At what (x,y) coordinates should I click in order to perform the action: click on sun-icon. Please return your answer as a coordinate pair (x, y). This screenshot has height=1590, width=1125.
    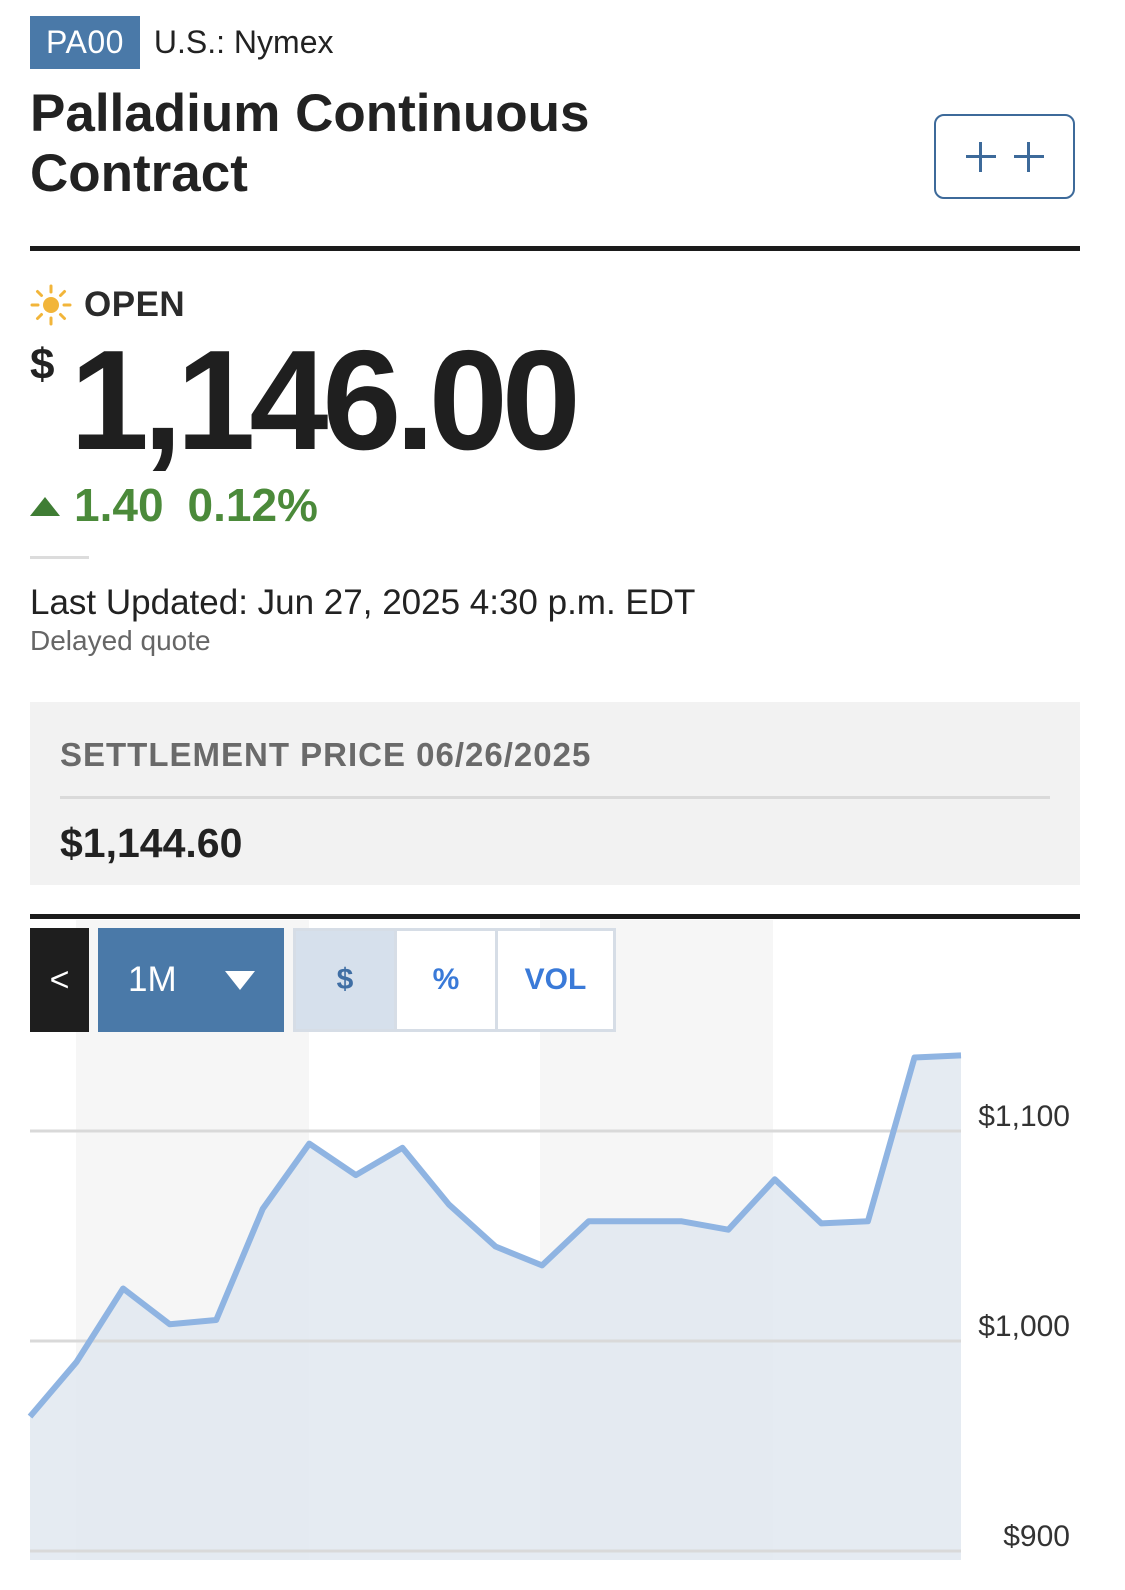
    Looking at the image, I should click on (51, 305).